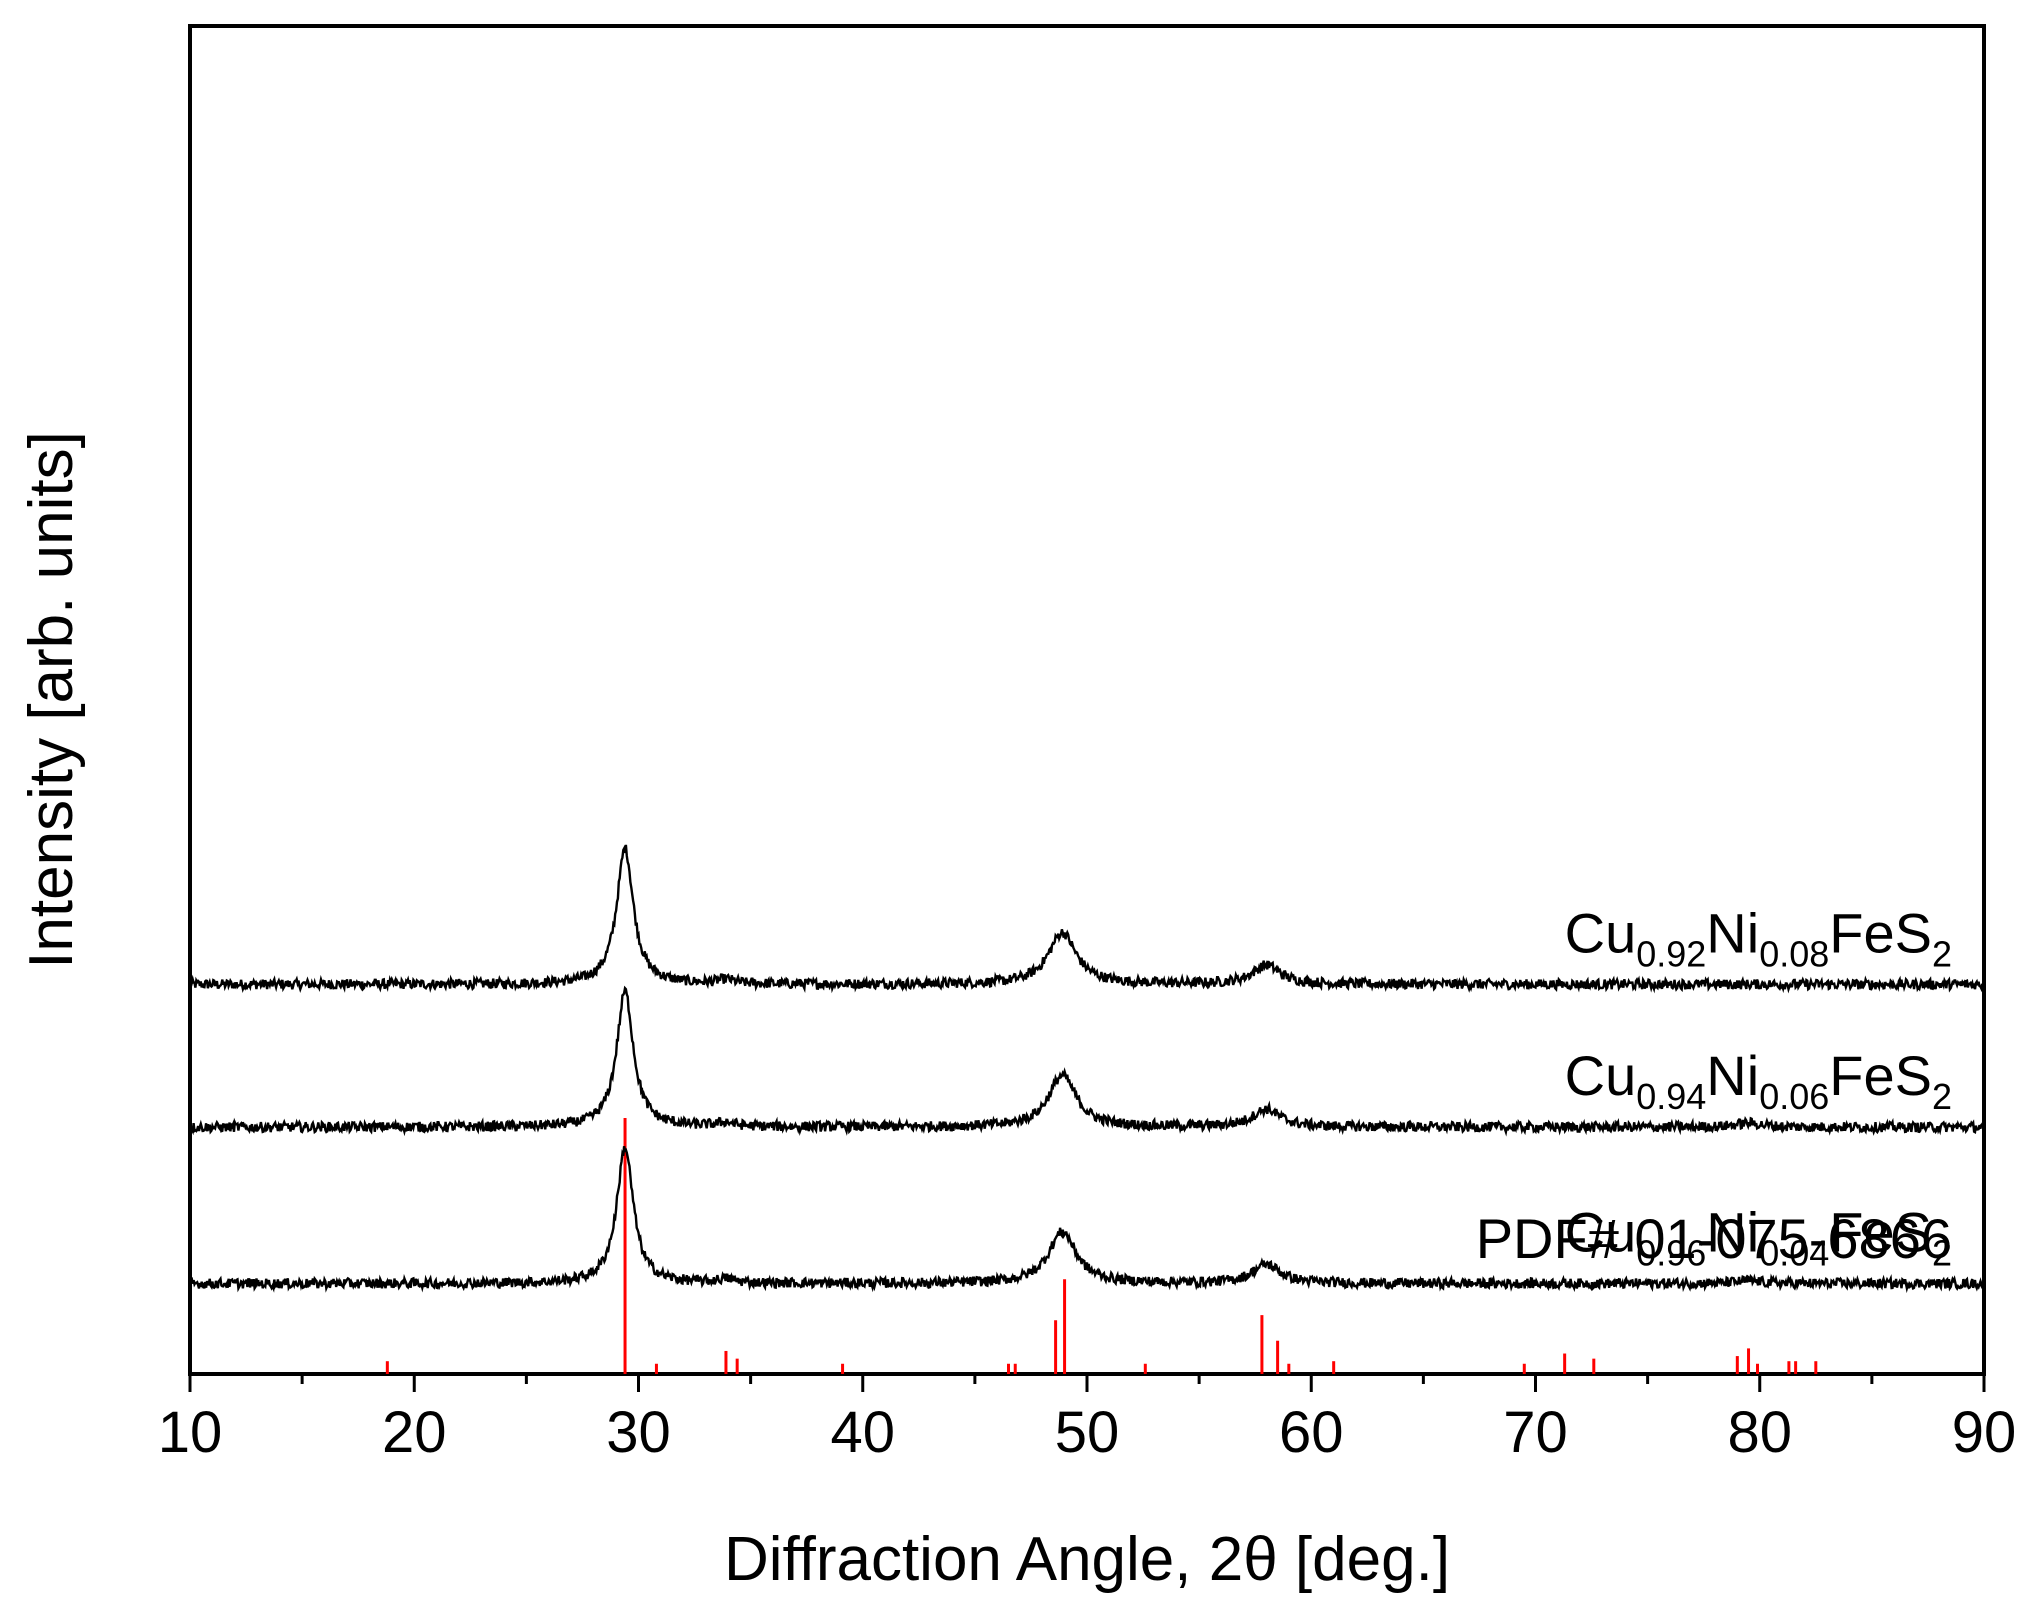 This screenshot has width=2039, height=1605. Describe the element at coordinates (414, 1432) in the screenshot. I see `x-tick-label: 20` at that location.